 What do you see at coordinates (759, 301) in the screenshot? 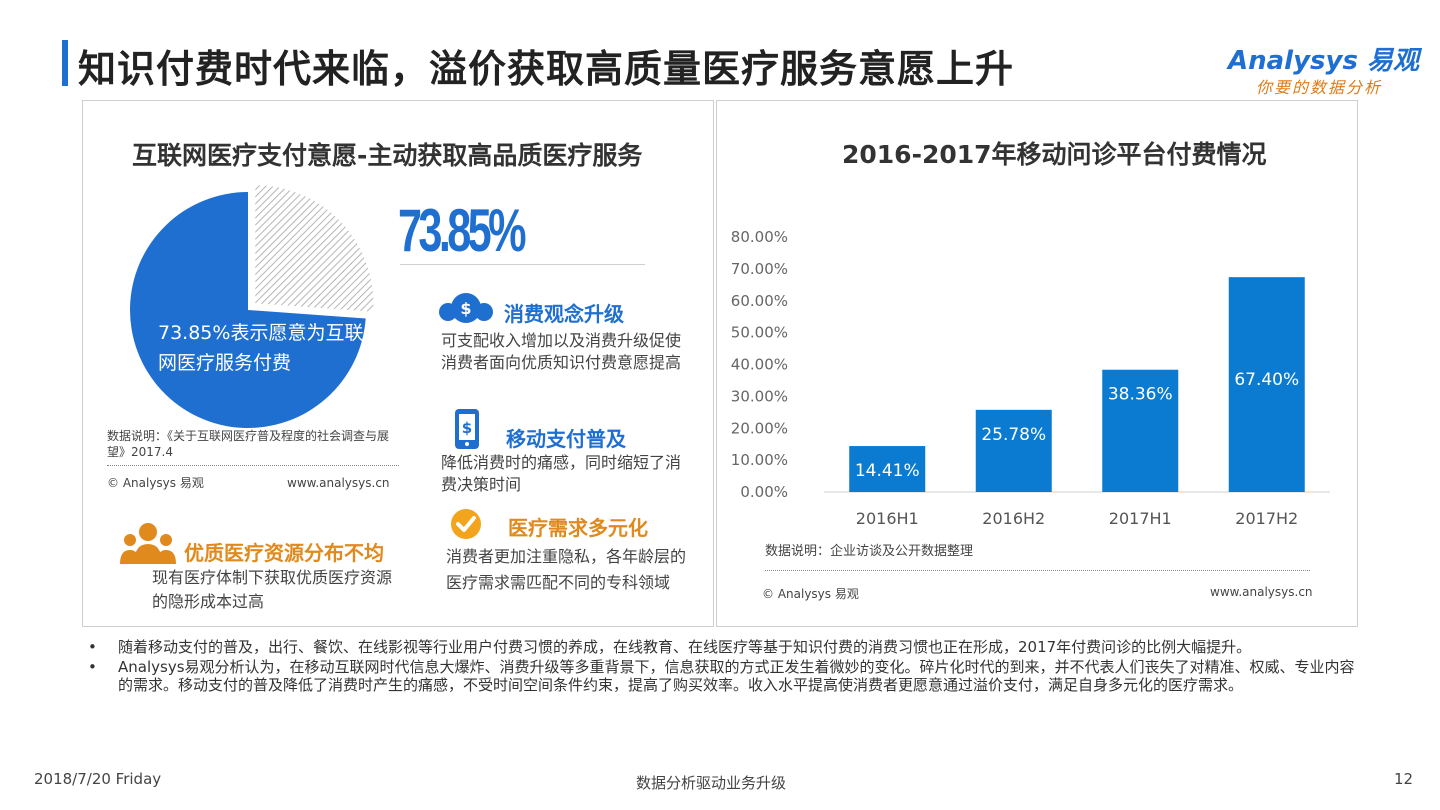
I see `y-tick-label: 60.00%` at bounding box center [759, 301].